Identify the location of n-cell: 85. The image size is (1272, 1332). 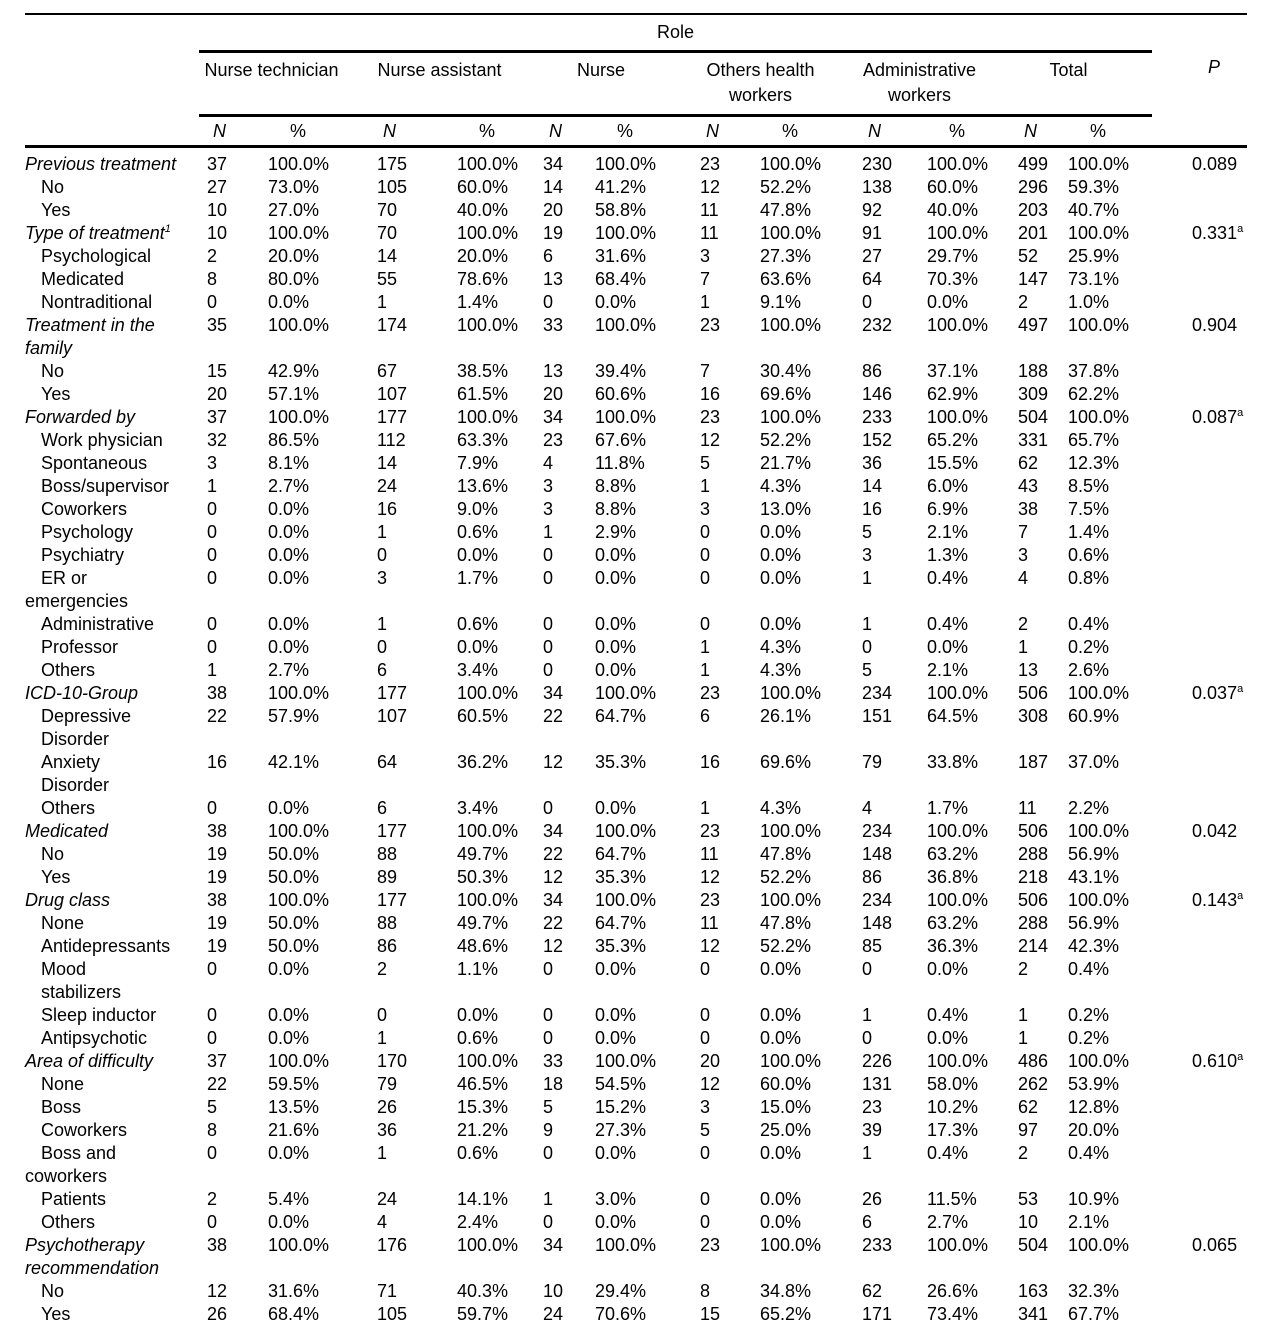
(872, 946).